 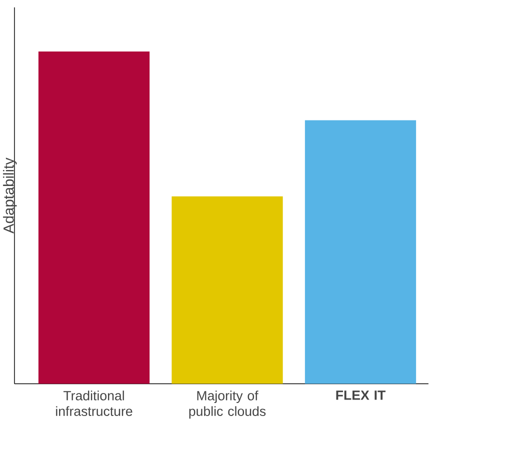 What do you see at coordinates (361, 395) in the screenshot?
I see `x-tick-label: FLEX IT` at bounding box center [361, 395].